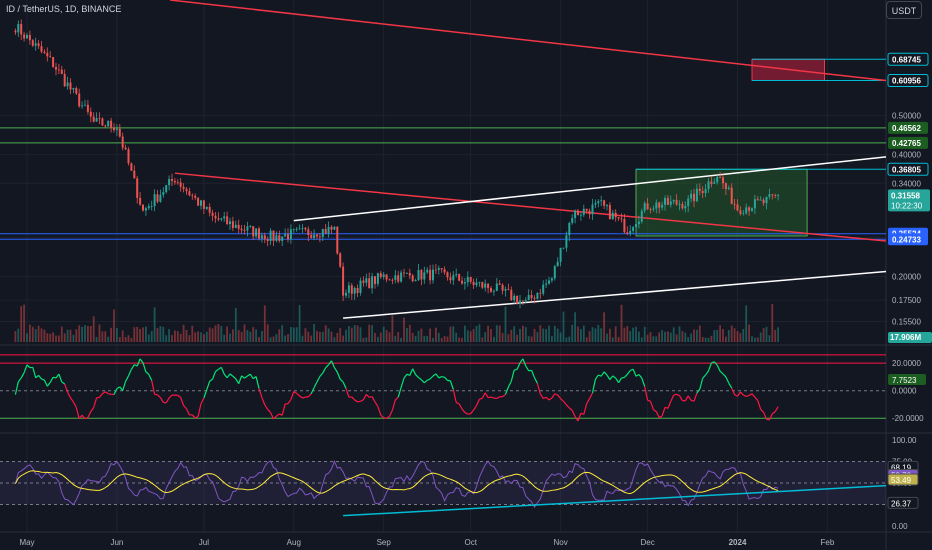 This screenshot has width=932, height=550. What do you see at coordinates (906, 143) in the screenshot?
I see `level-tag-label: 0.42765` at bounding box center [906, 143].